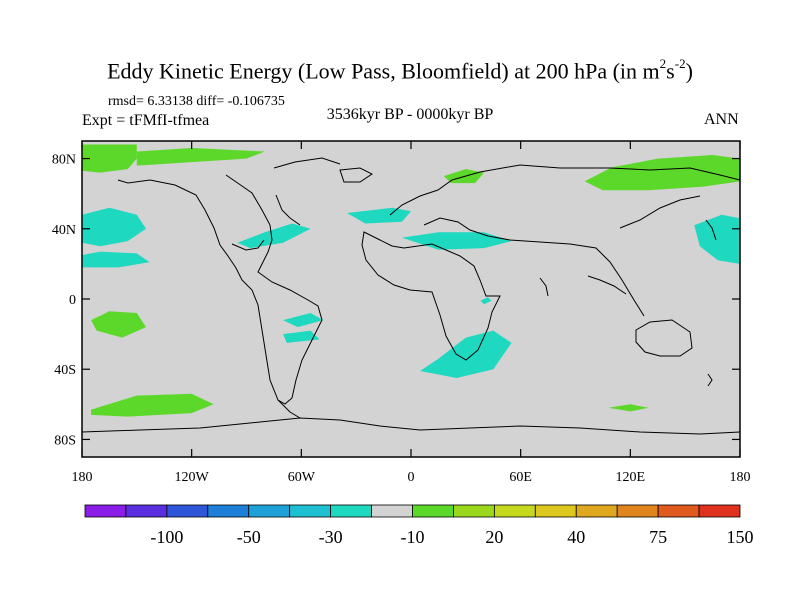 The width and height of the screenshot is (800, 600). Describe the element at coordinates (114, 227) in the screenshot. I see `region-north-pacific-negative` at that location.